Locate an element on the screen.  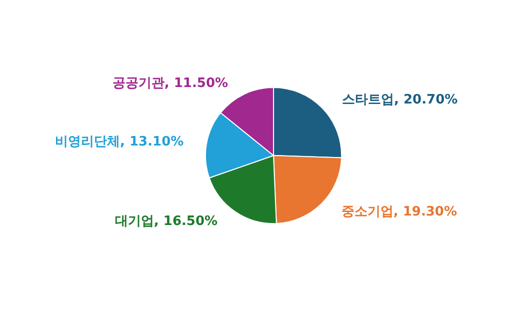
slice-label: 대기업, 16.50% is located at coordinates (166, 222).